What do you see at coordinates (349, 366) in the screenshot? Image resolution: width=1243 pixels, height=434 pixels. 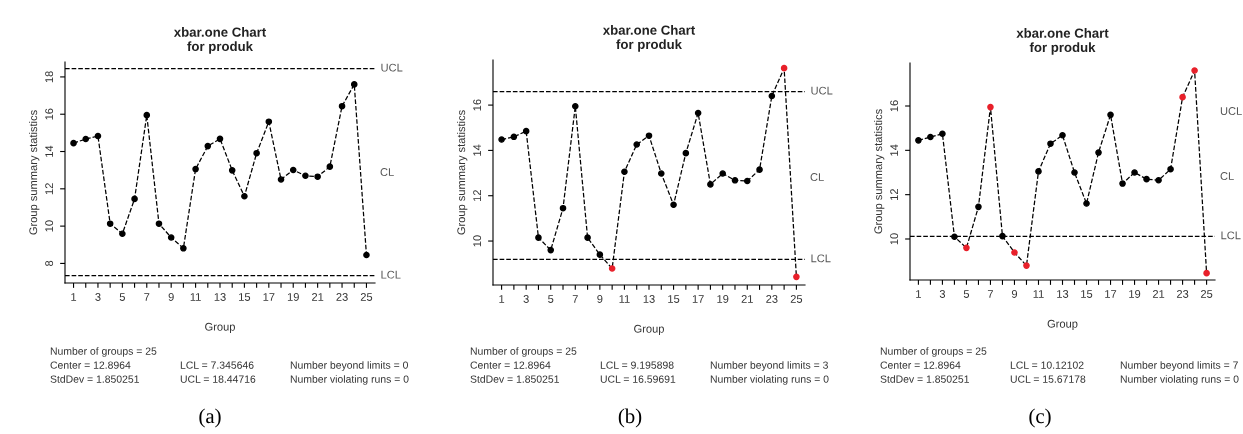 I see `text: Number beyond limits = 0` at bounding box center [349, 366].